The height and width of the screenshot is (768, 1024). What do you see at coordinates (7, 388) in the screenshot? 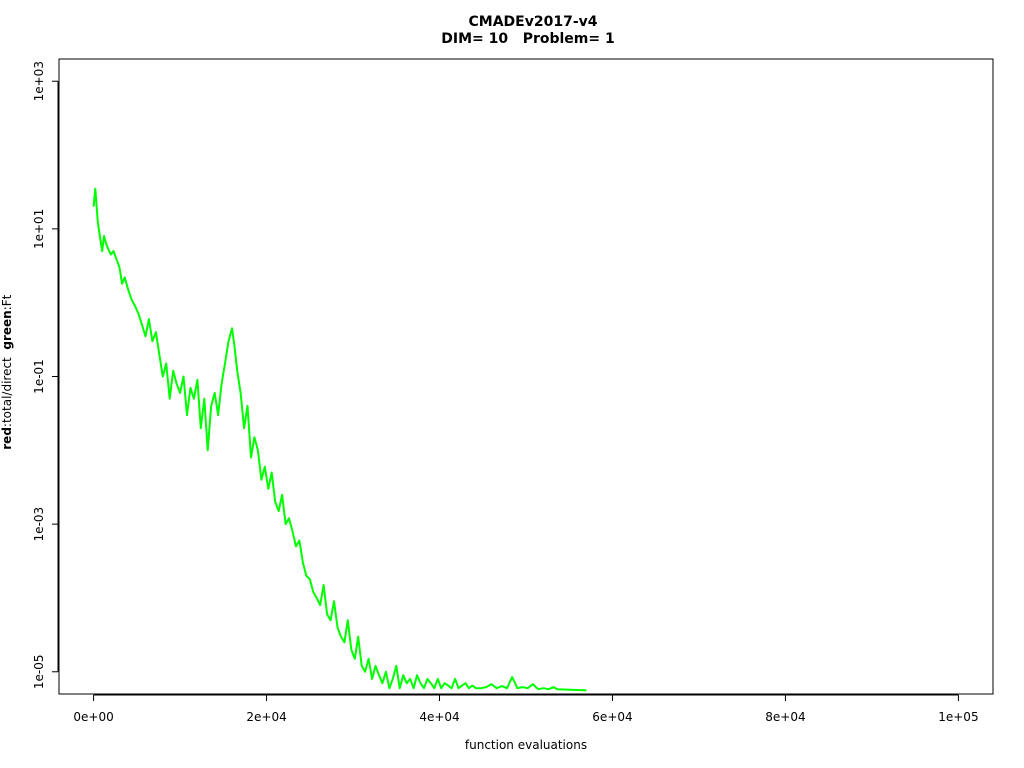
I see `y-label-red-desc: :total/direct` at bounding box center [7, 388].